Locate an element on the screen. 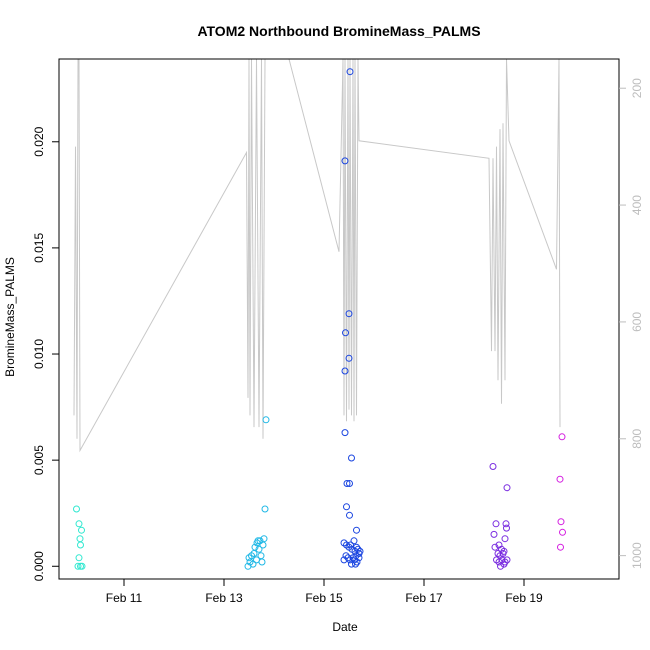 This screenshot has height=650, width=650. right-y-tick-label: 800 is located at coordinates (637, 438).